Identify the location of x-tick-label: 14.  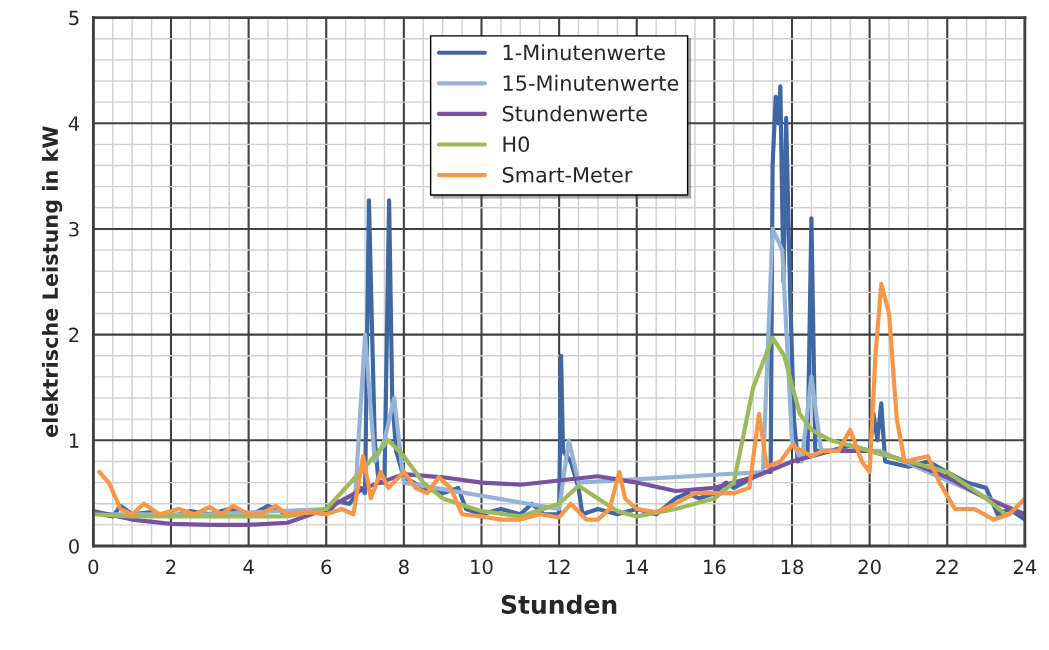
(637, 566).